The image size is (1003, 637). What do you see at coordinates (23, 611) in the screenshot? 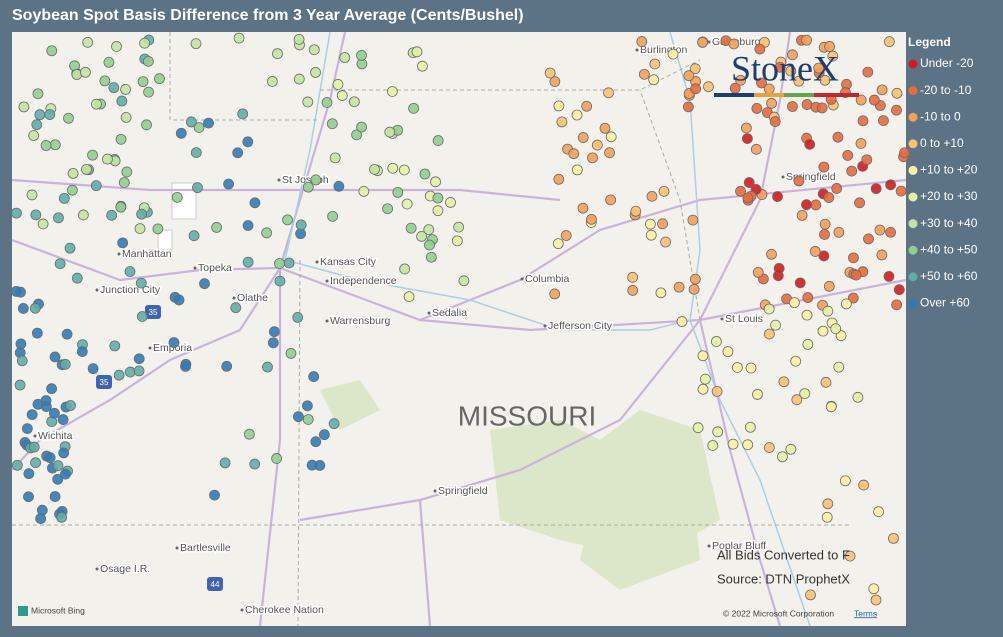
I see `bing-icon` at bounding box center [23, 611].